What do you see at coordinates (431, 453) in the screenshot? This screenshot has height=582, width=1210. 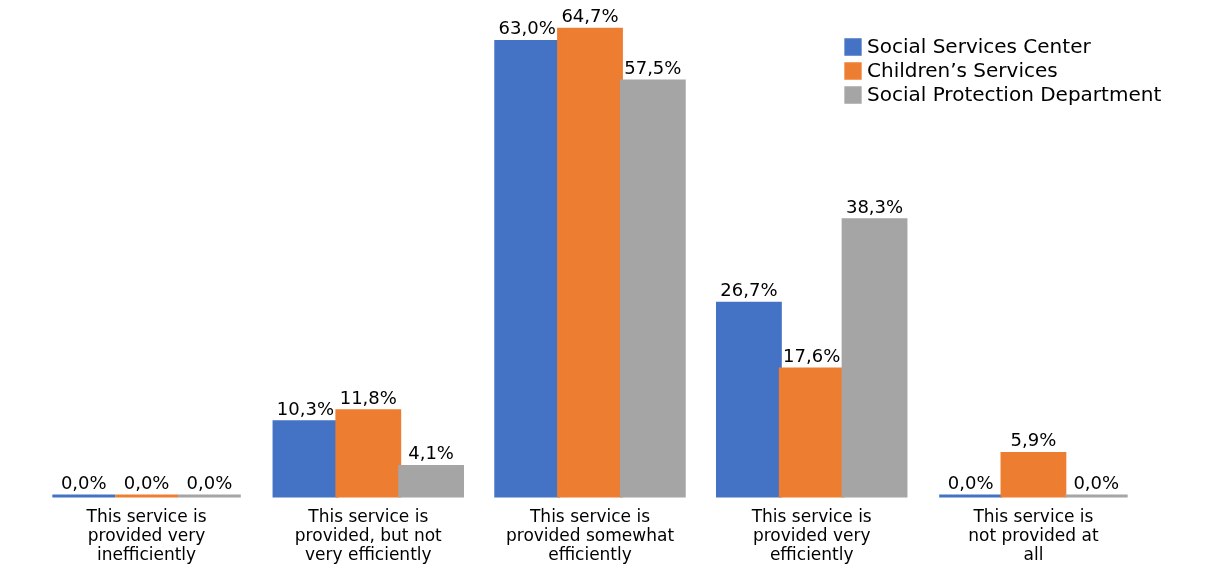 I see `data-label: 4,1%` at bounding box center [431, 453].